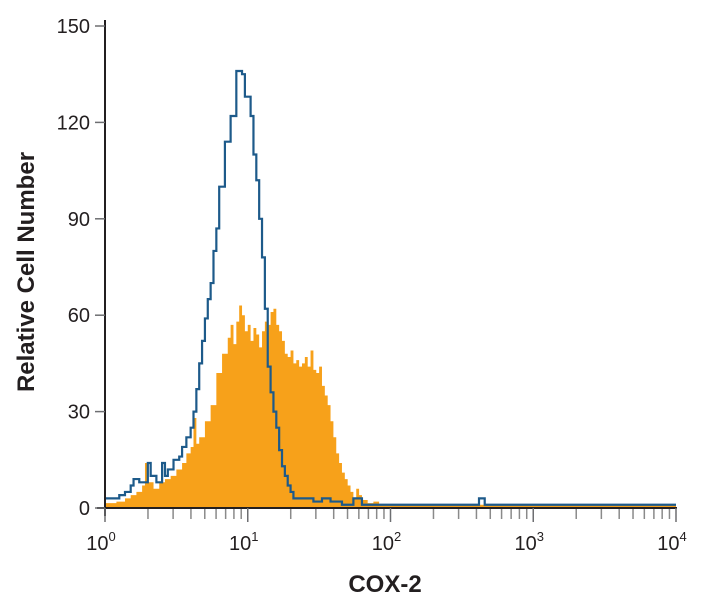 This screenshot has height=605, width=705. Describe the element at coordinates (529, 542) in the screenshot. I see `x-tick-label: 10³` at that location.